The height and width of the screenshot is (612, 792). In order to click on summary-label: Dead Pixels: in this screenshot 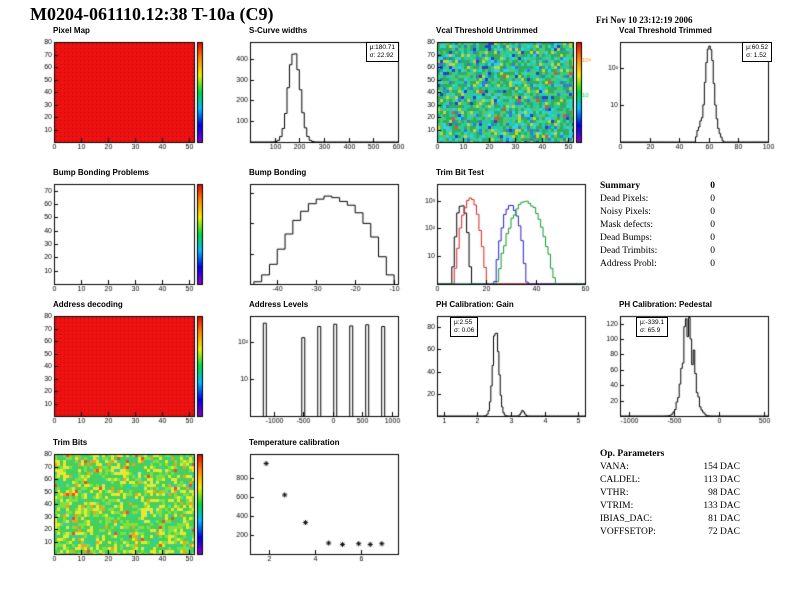, I will do `click(624, 199)`.